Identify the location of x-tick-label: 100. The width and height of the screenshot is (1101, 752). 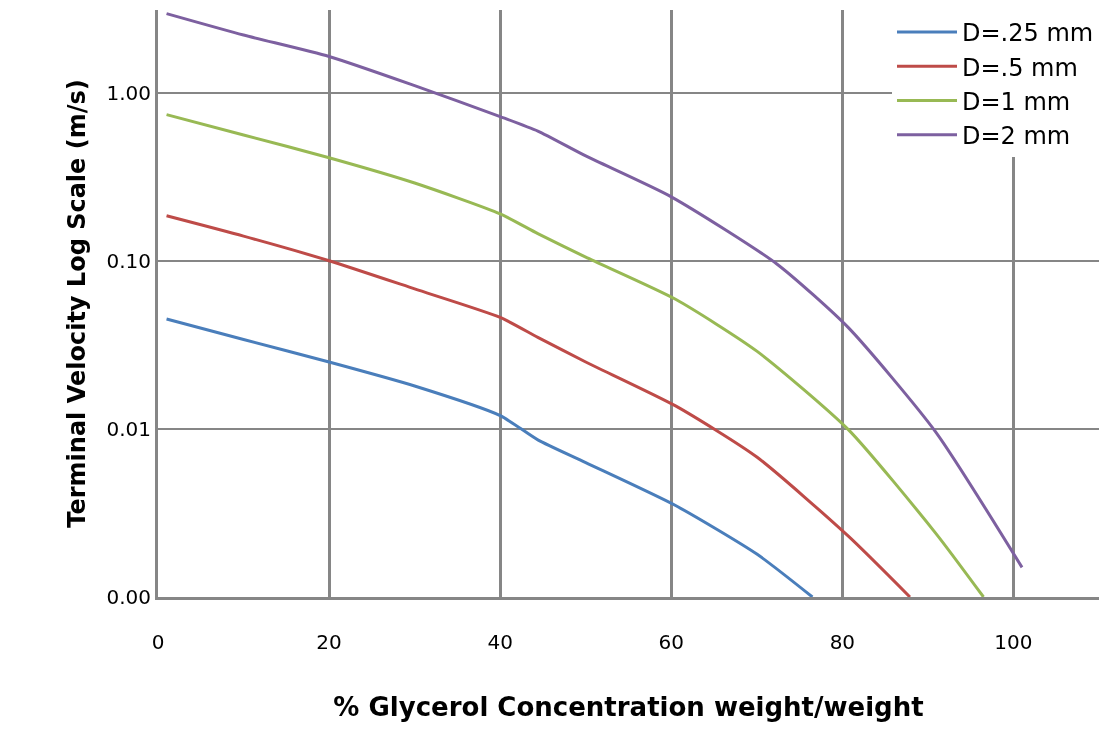
(1013, 642).